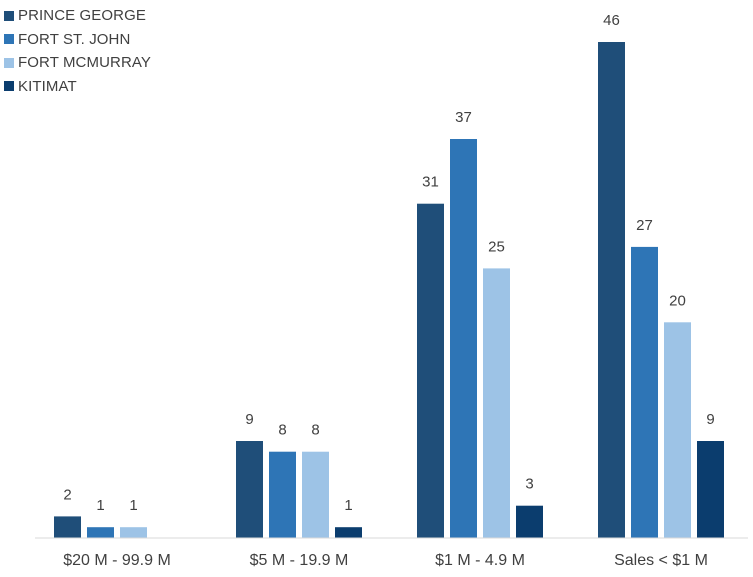 The height and width of the screenshot is (577, 753). What do you see at coordinates (611, 20) in the screenshot?
I see `data-label-prince-george-3: 46` at bounding box center [611, 20].